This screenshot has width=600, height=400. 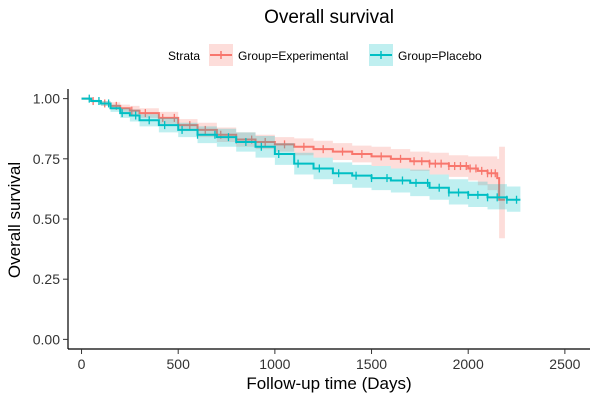 What do you see at coordinates (328, 383) in the screenshot?
I see `x-axis-title: Follow-up time (Days)` at bounding box center [328, 383].